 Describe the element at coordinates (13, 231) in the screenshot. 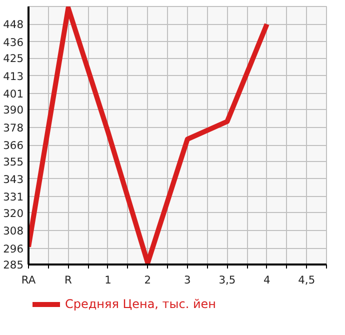

I see `y-tick-label: 308` at that location.